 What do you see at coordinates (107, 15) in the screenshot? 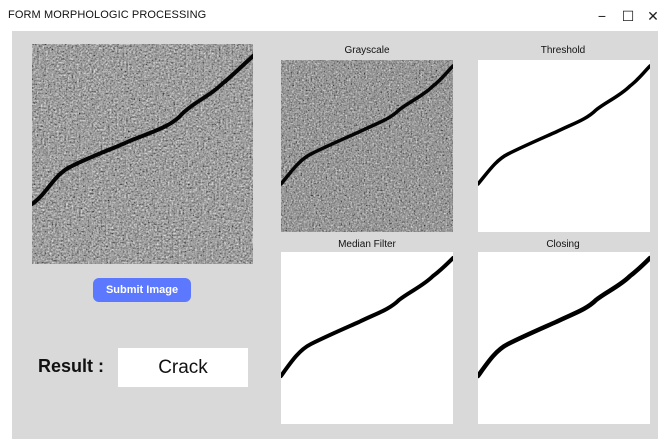
I see `window-title: FORM MORPHOLOGIC PROCESSING` at bounding box center [107, 15].